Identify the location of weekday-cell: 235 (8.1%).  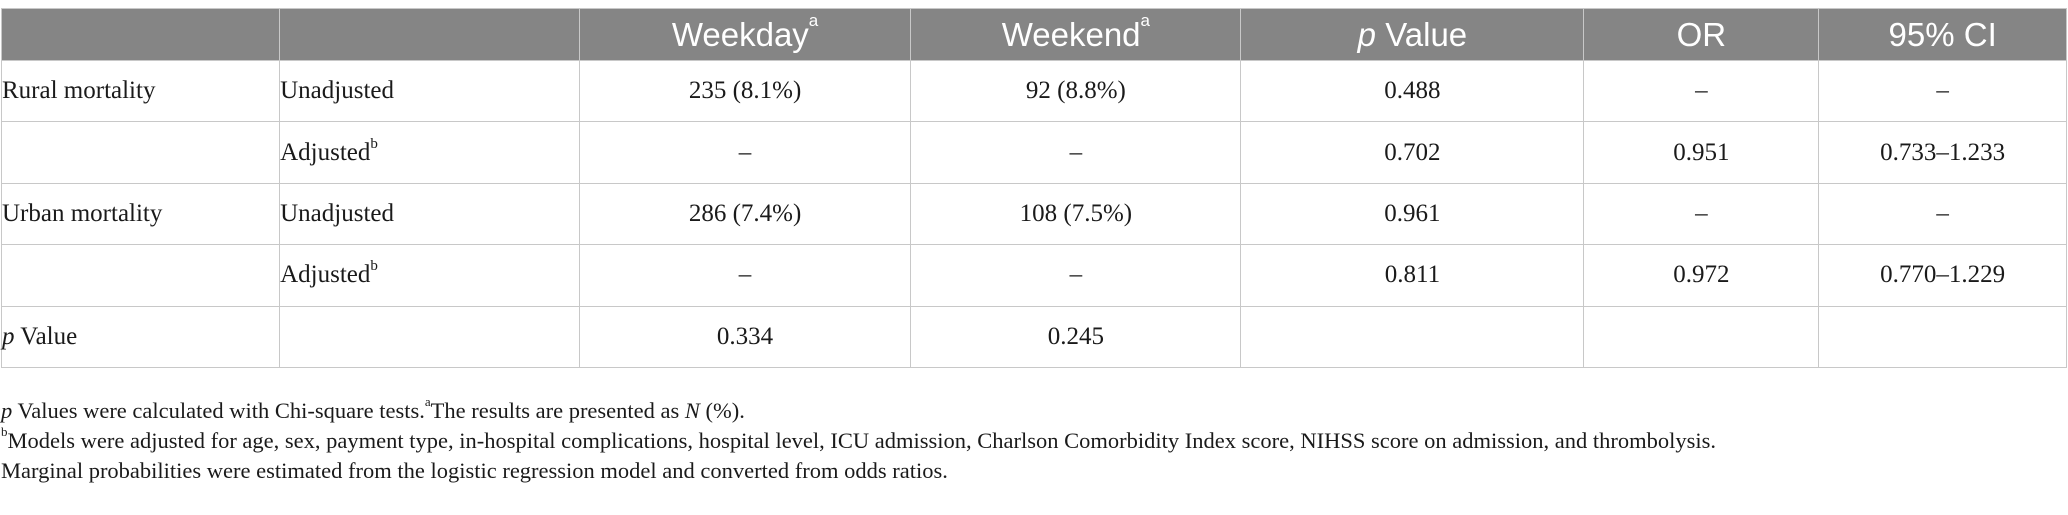
(745, 91).